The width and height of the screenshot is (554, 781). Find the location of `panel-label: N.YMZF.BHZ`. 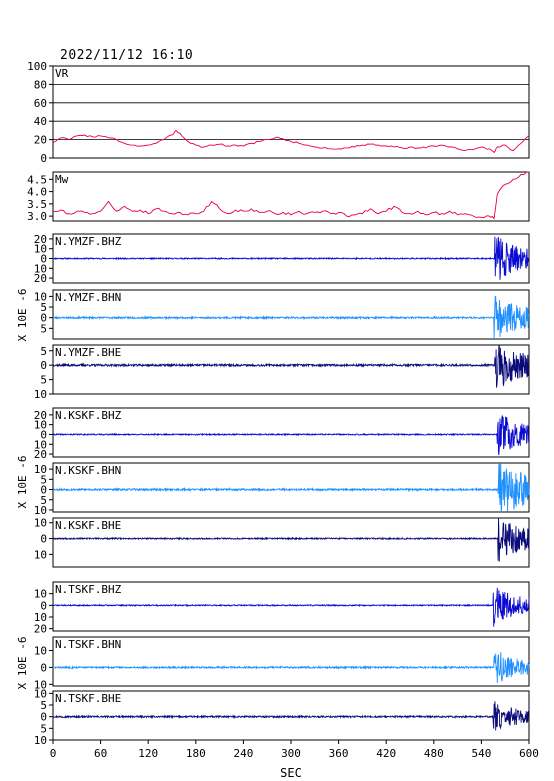

panel-label: N.YMZF.BHZ is located at coordinates (88, 241).